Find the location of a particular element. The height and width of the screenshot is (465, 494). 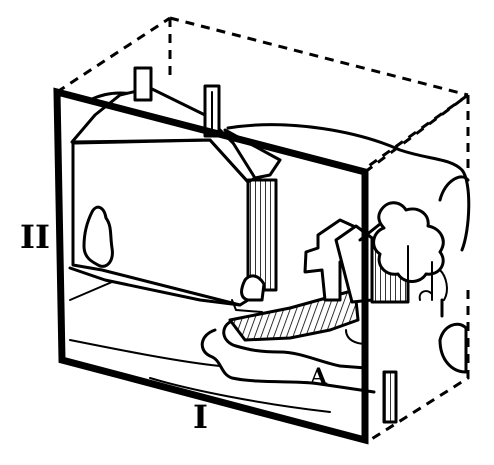

label-roman-one: I is located at coordinates (200, 417).